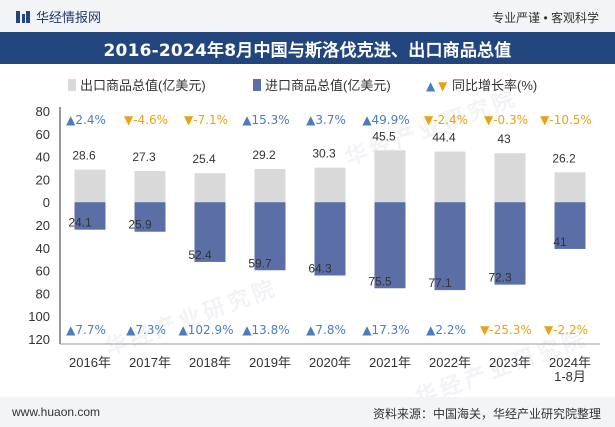 Image resolution: width=615 pixels, height=427 pixels. What do you see at coordinates (510, 362) in the screenshot?
I see `x-tick-label: 2023年` at bounding box center [510, 362].